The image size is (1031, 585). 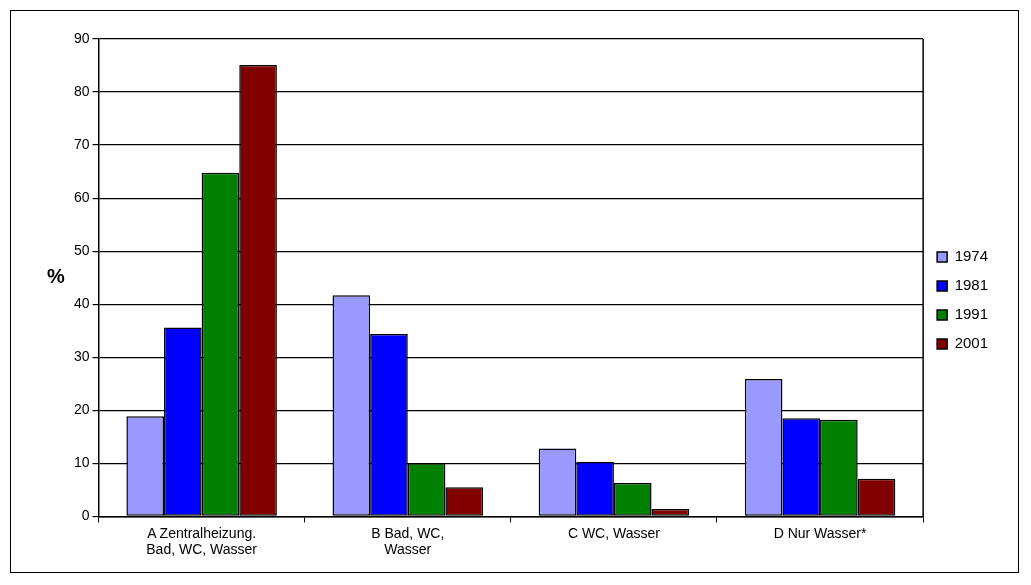 What do you see at coordinates (81, 250) in the screenshot?
I see `y-tick-label: 50` at bounding box center [81, 250].